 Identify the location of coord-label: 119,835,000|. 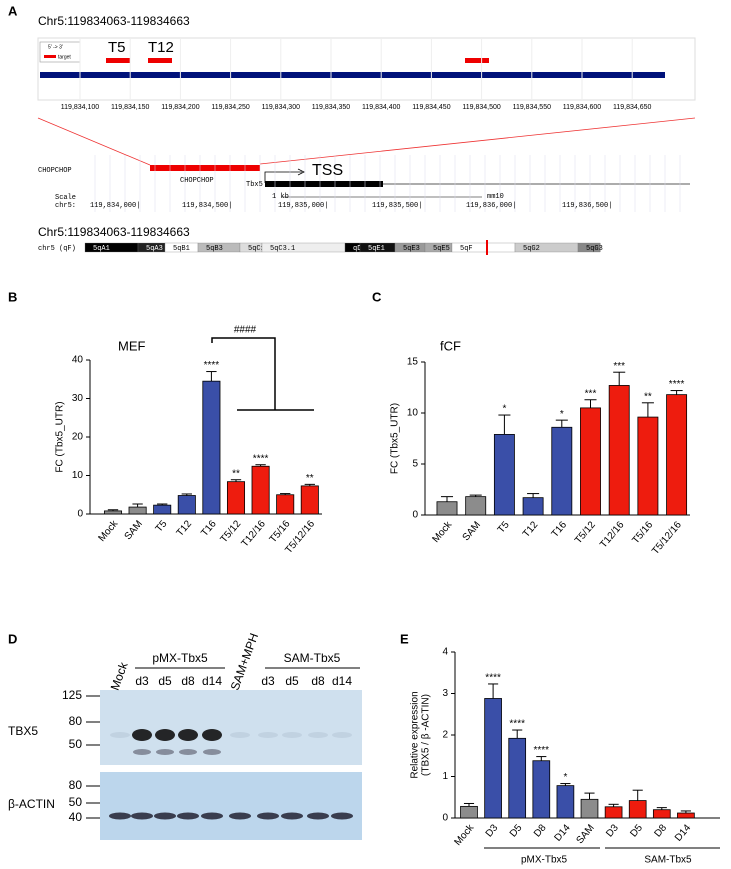
(303, 206).